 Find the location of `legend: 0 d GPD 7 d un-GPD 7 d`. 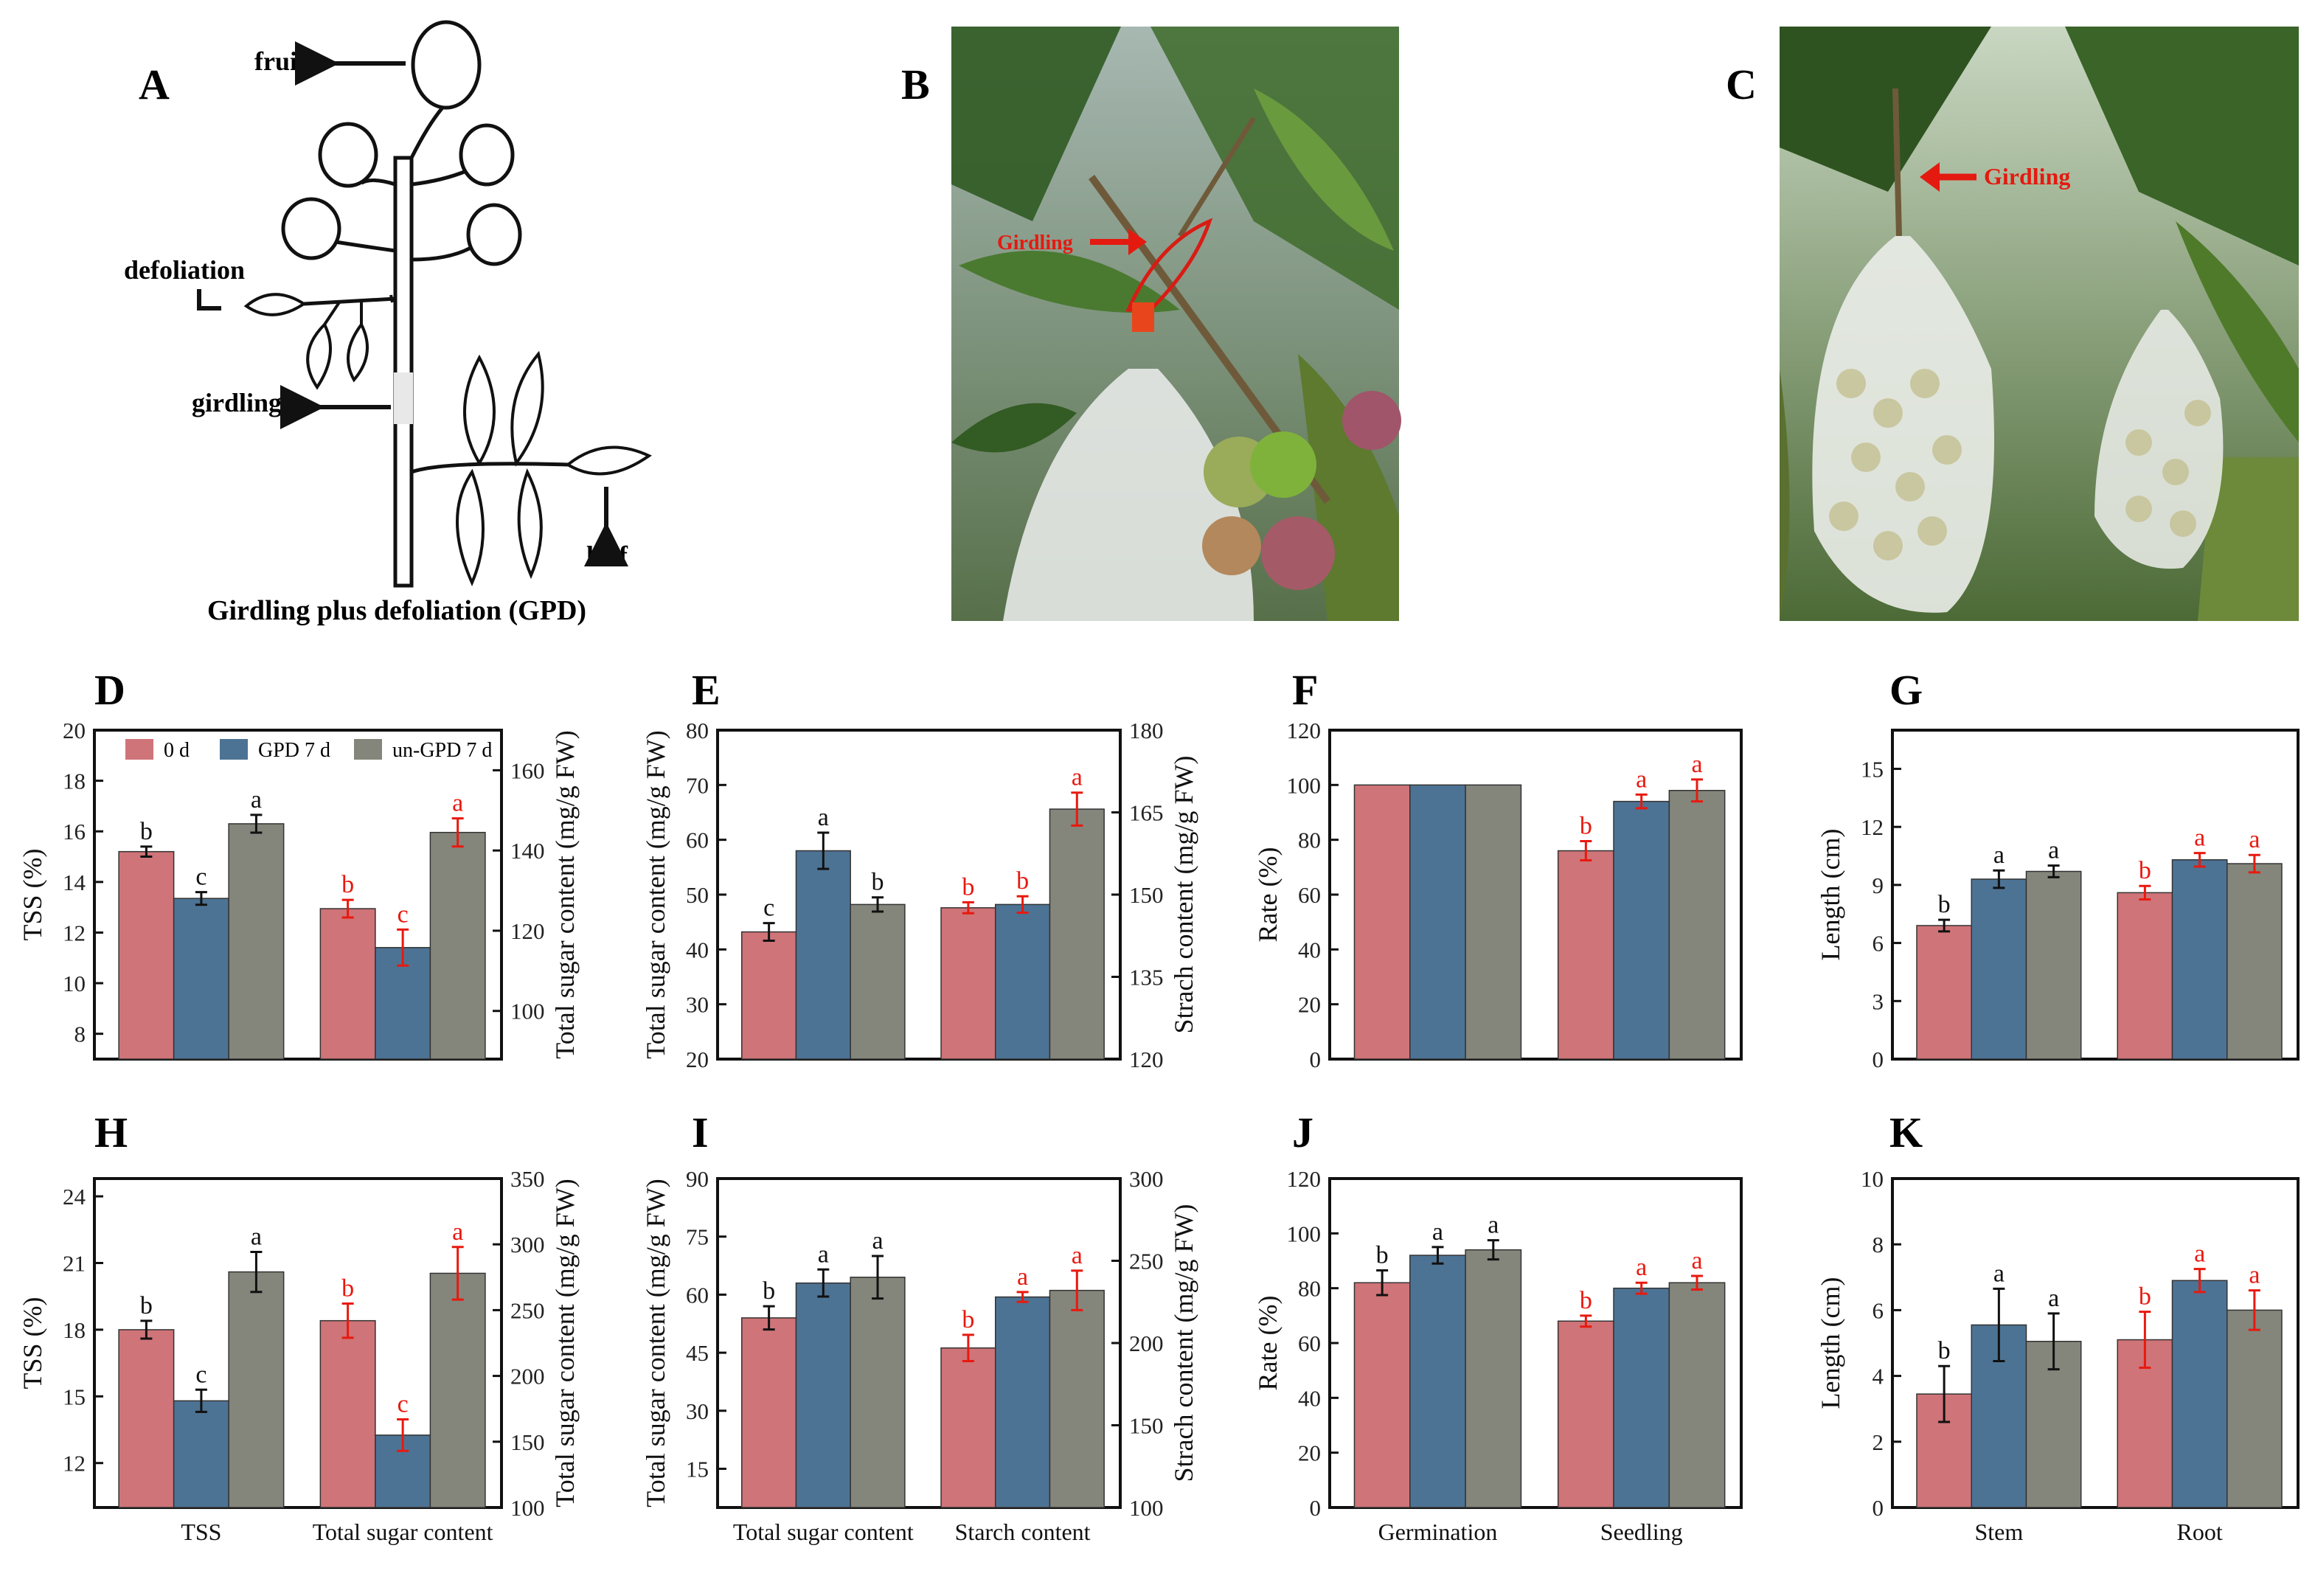

legend: 0 d GPD 7 d un-GPD 7 d is located at coordinates (308, 751).